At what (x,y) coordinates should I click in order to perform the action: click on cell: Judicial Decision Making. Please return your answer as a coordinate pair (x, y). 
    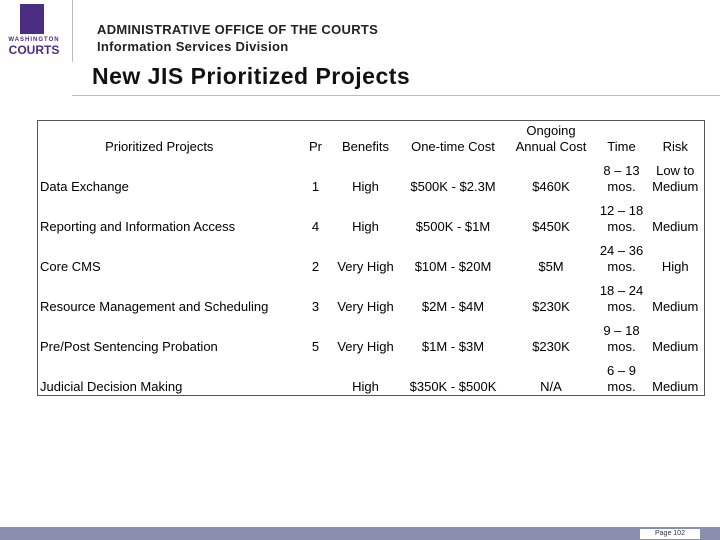
    Looking at the image, I should click on (111, 386).